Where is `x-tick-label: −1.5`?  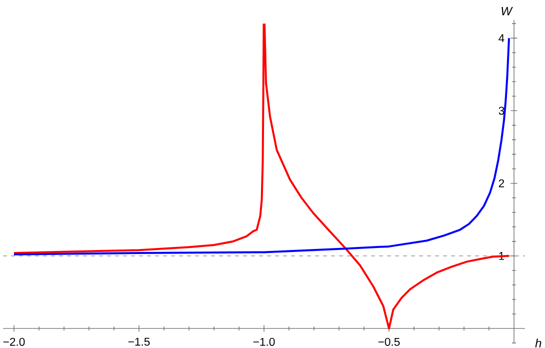
x-tick-label: −1.5 is located at coordinates (139, 342).